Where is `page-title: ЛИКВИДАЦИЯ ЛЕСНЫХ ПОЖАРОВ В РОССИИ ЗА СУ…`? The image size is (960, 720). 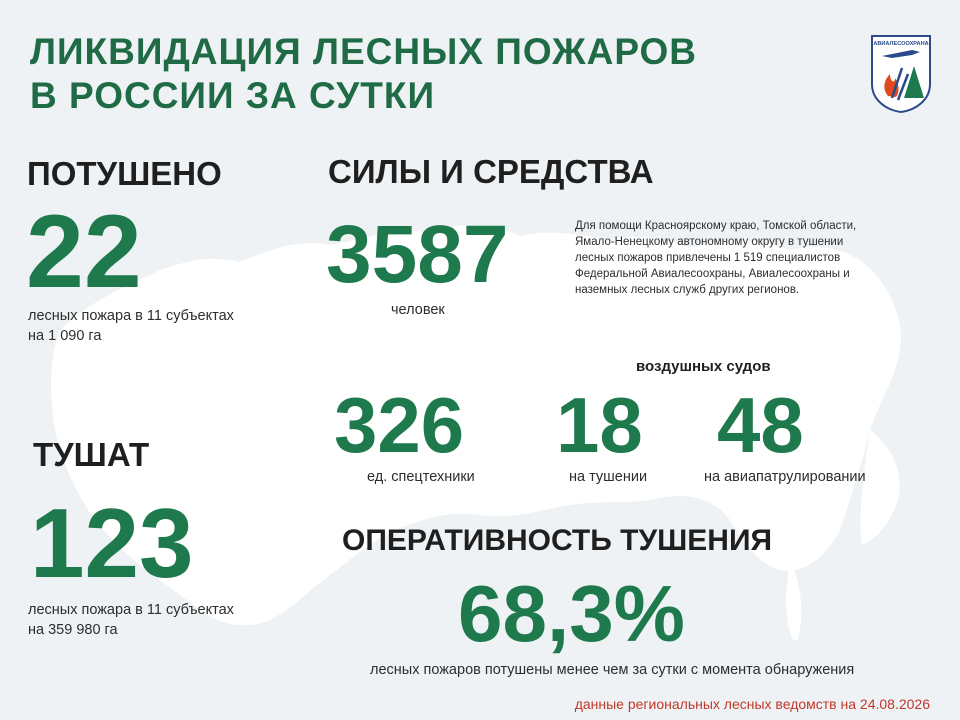 page-title: ЛИКВИДАЦИЯ ЛЕСНЫХ ПОЖАРОВ В РОССИИ ЗА СУ… is located at coordinates (363, 74).